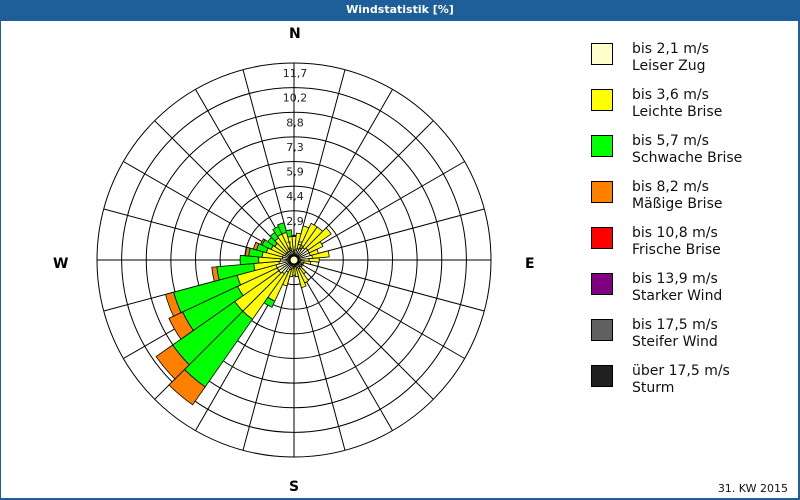  Describe the element at coordinates (295, 147) in the screenshot. I see `radial-tick-label: 7,3` at that location.